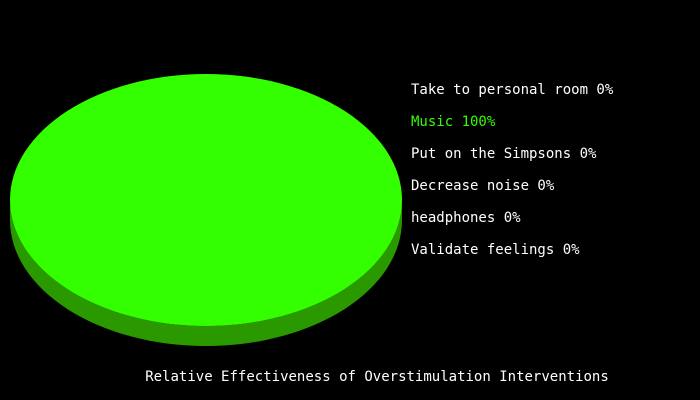 The image size is (700, 400). I want to click on legend-item-music: Music 100%, so click(453, 122).